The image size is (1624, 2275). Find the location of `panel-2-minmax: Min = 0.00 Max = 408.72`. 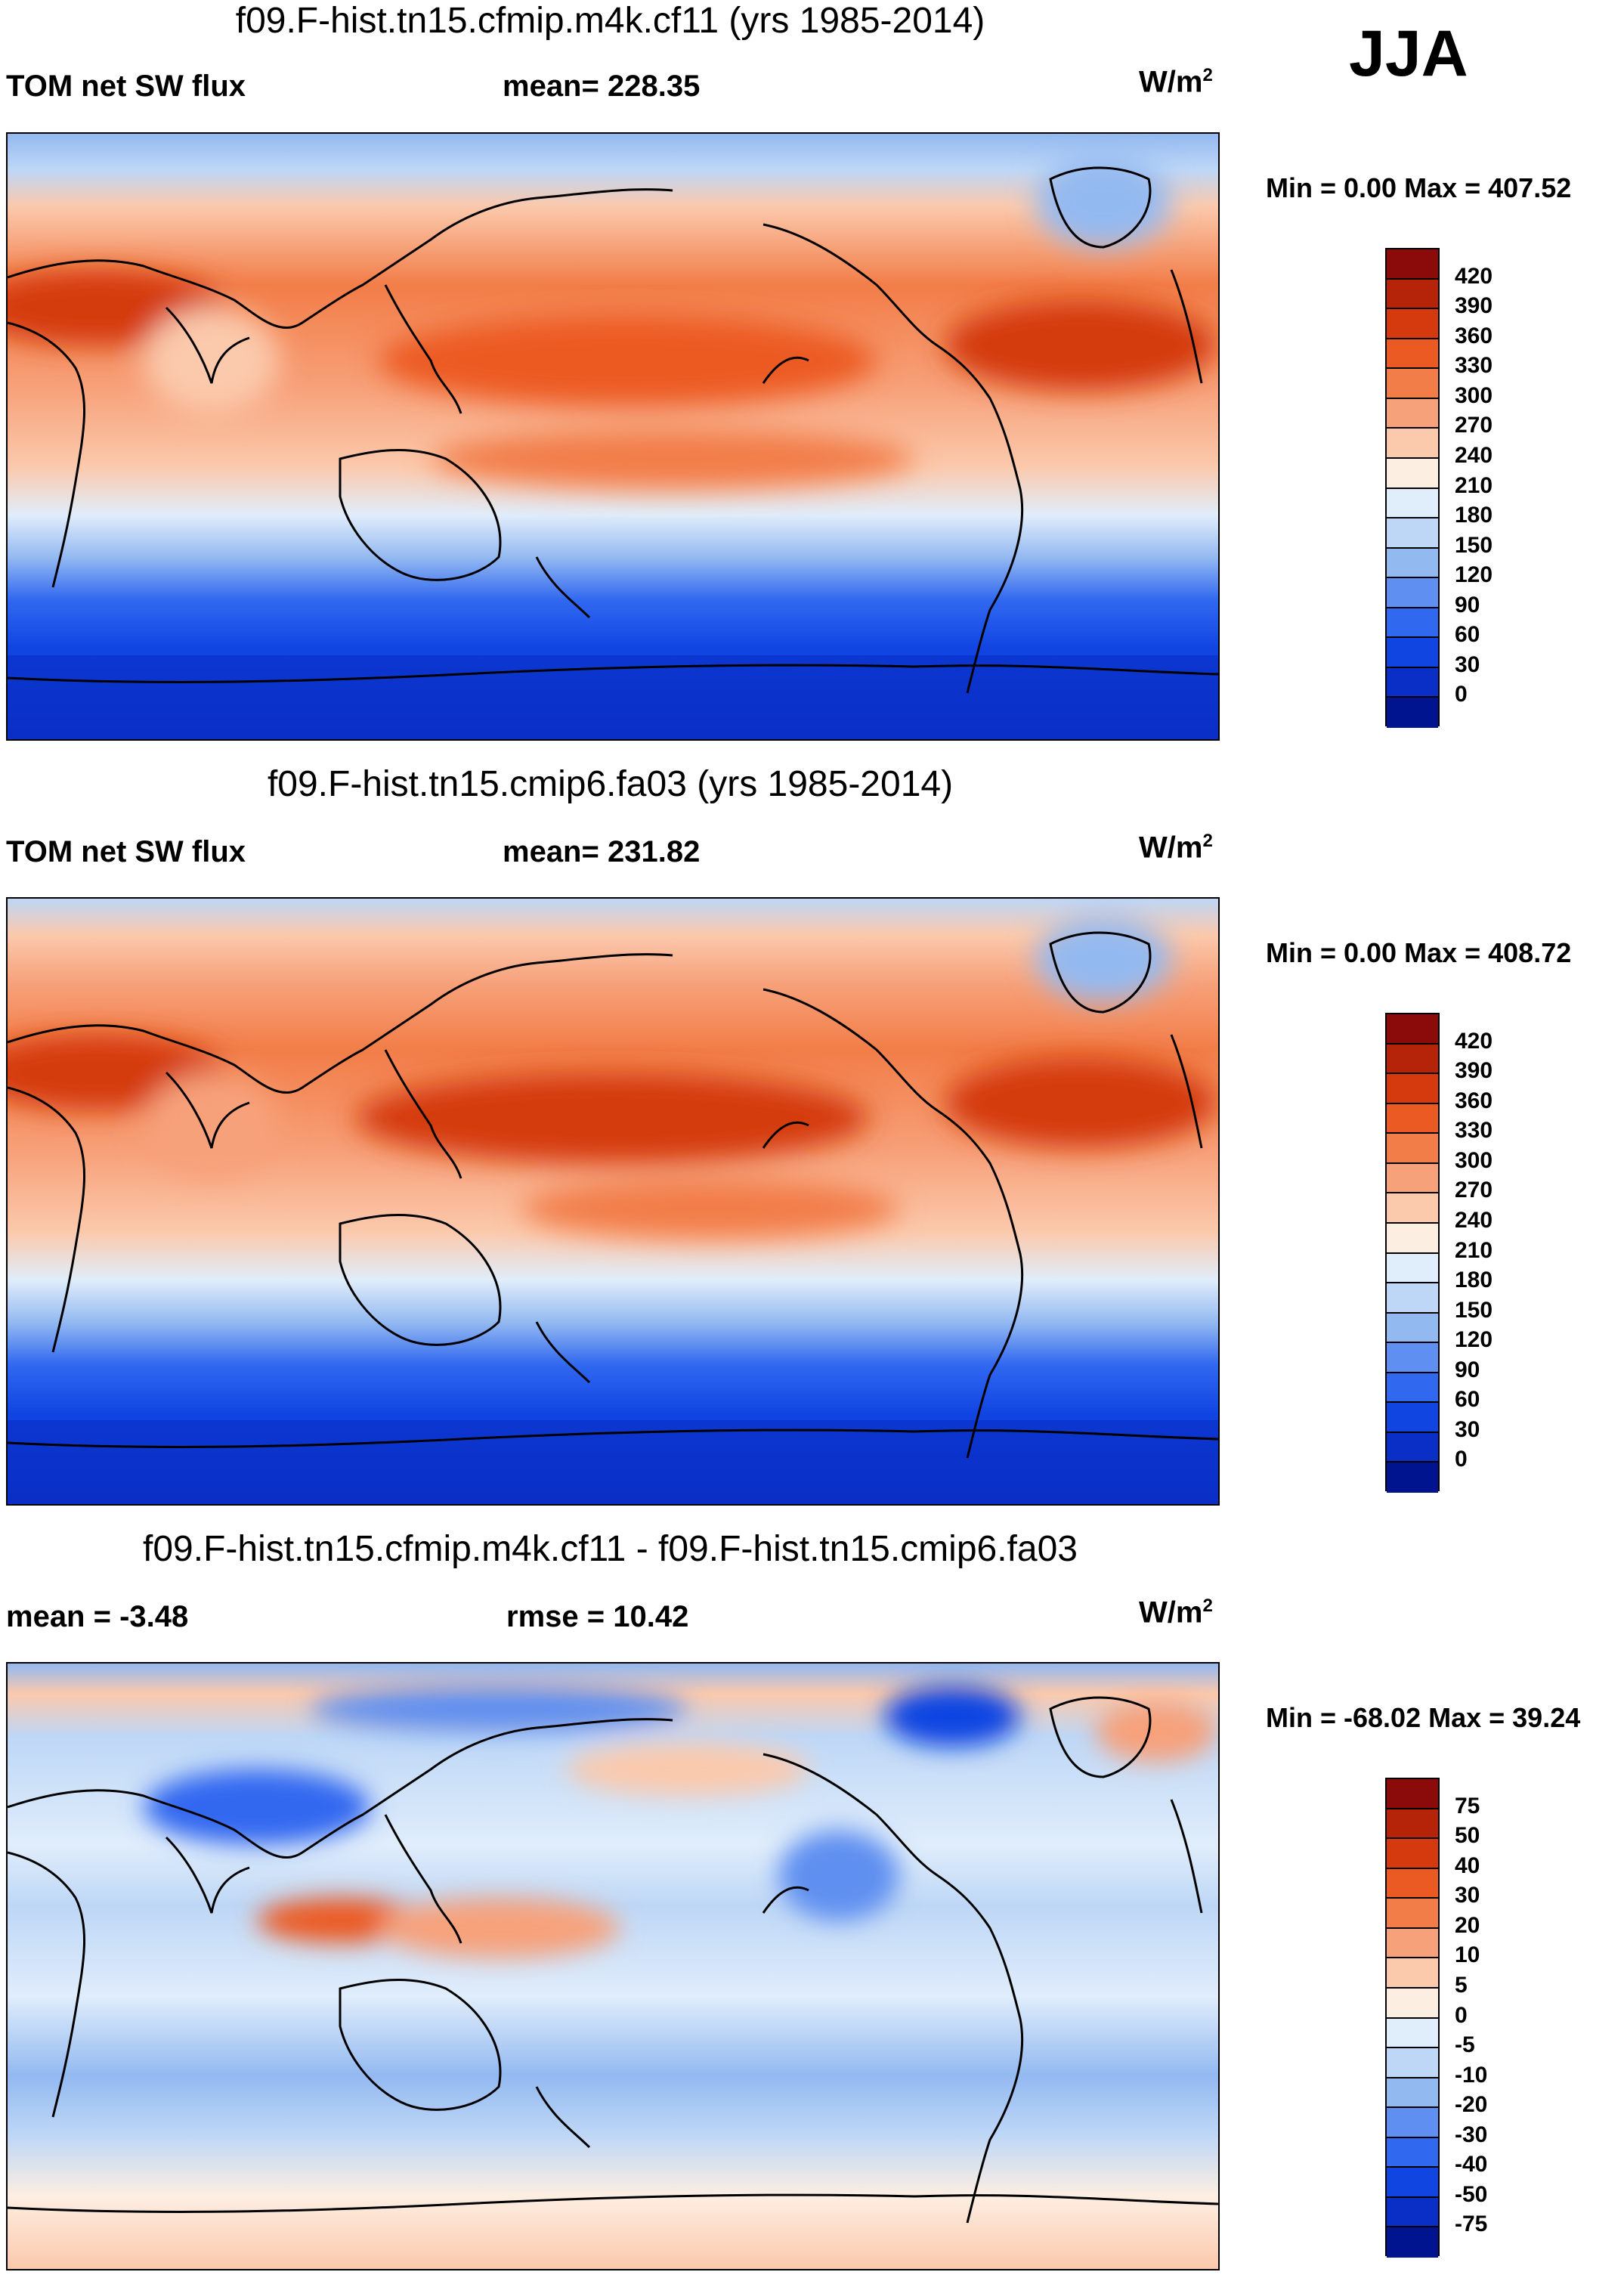

panel-2-minmax: Min = 0.00 Max = 408.72 is located at coordinates (1419, 952).